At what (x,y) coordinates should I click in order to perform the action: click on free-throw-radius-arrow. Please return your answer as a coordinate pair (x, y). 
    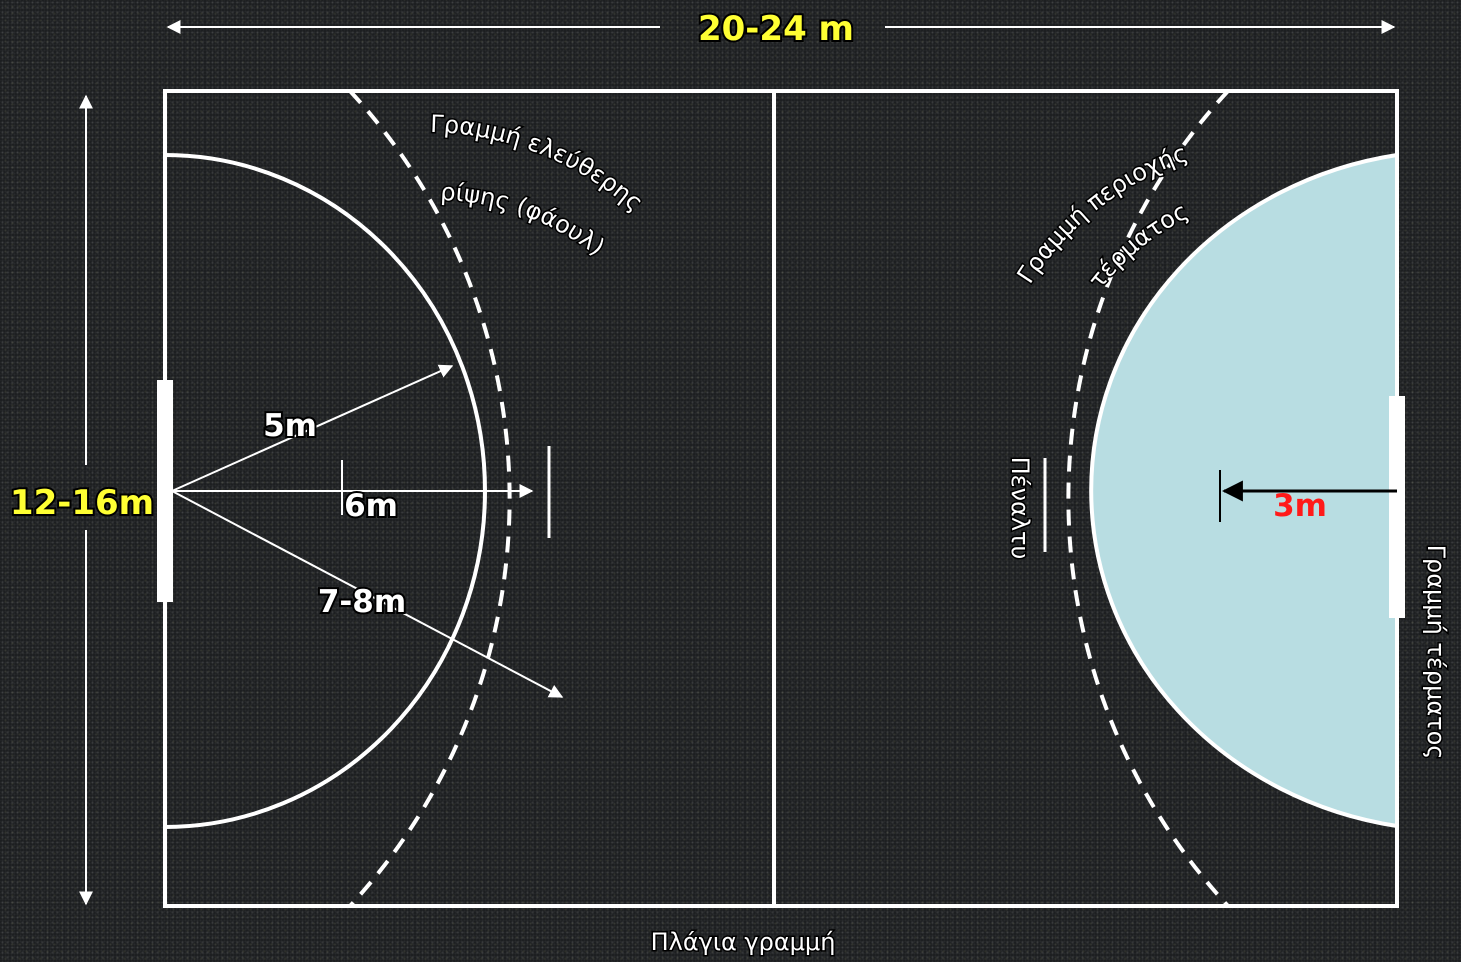
    Looking at the image, I should click on (367, 594).